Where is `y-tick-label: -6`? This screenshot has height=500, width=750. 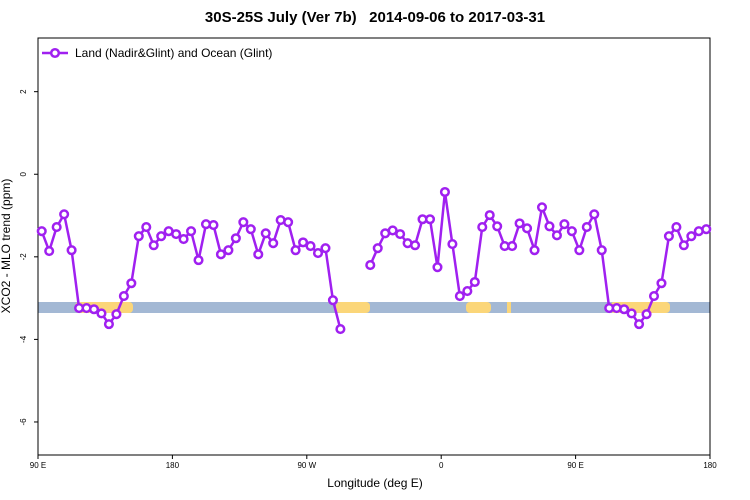 y-tick-label: -6 is located at coordinates (23, 422).